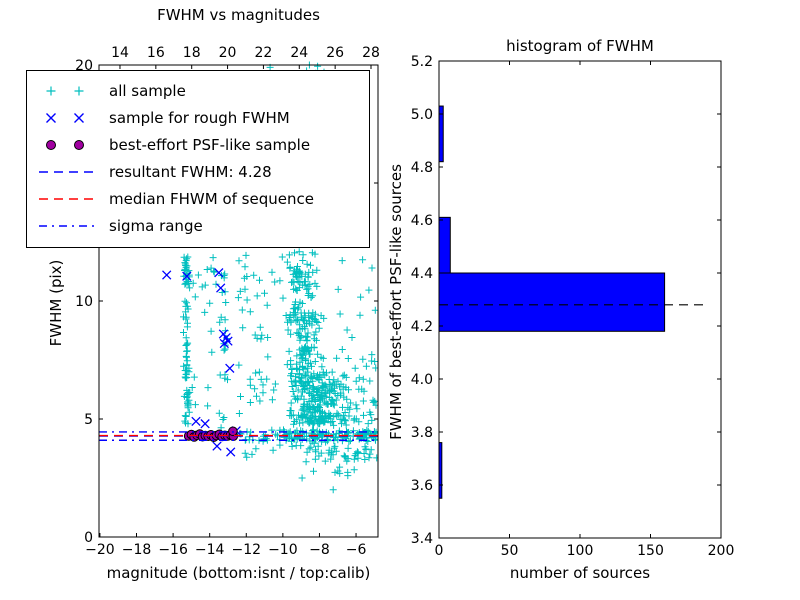 The height and width of the screenshot is (600, 800). I want to click on tick-label: 4.8, so click(422, 168).